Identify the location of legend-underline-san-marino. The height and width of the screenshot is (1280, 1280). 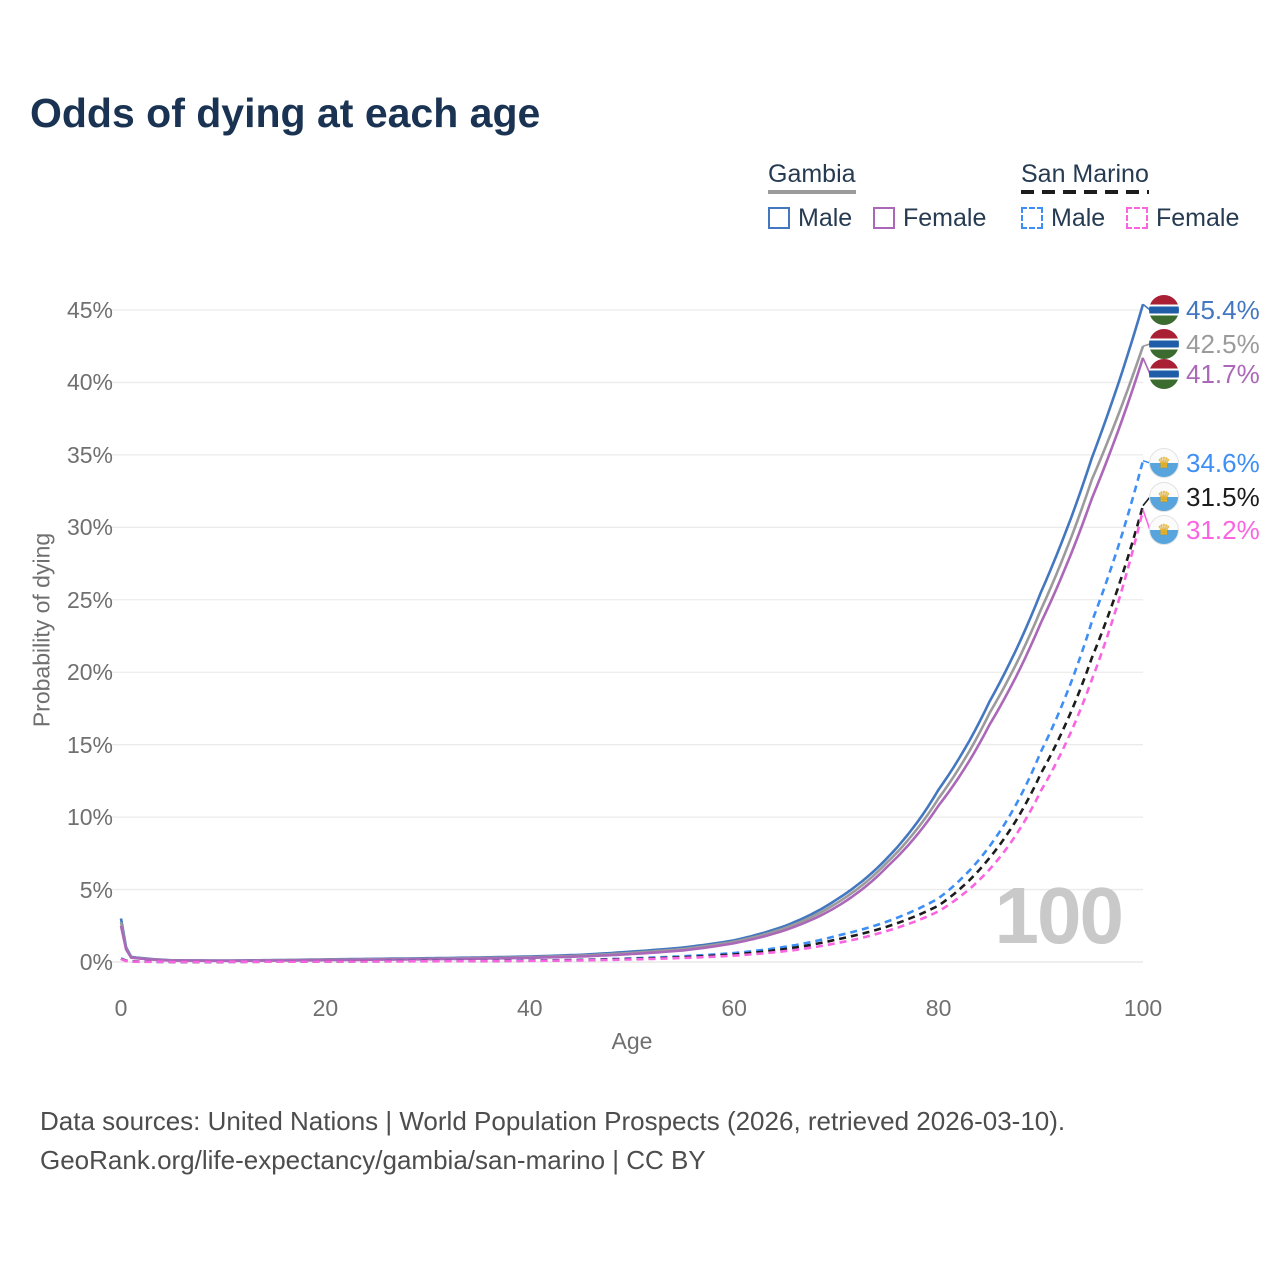
(1085, 192).